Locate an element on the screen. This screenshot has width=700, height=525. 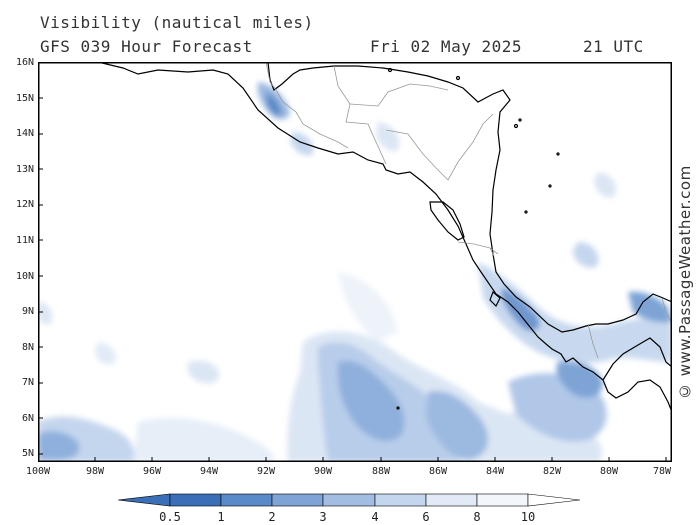
lat-label-9n: 9N is located at coordinates (27, 311).